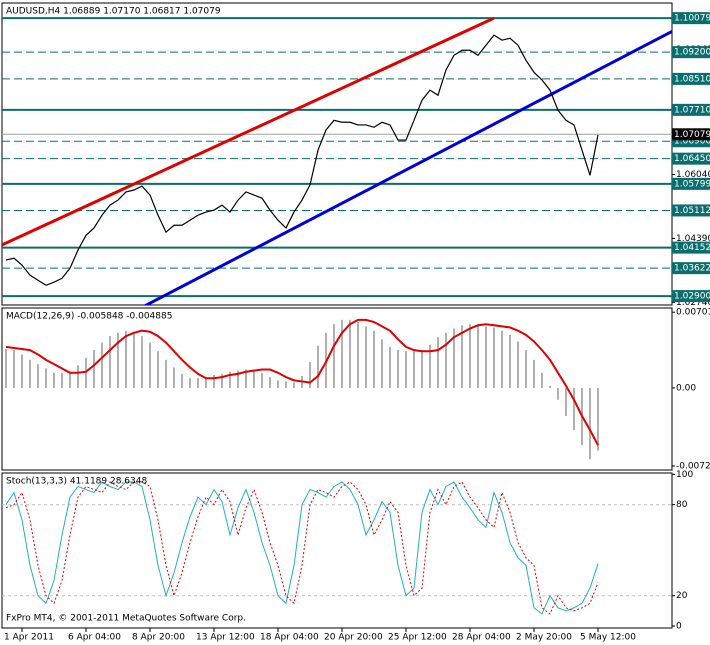  What do you see at coordinates (693, 313) in the screenshot?
I see `y-tick-label: 0.00701` at bounding box center [693, 313].